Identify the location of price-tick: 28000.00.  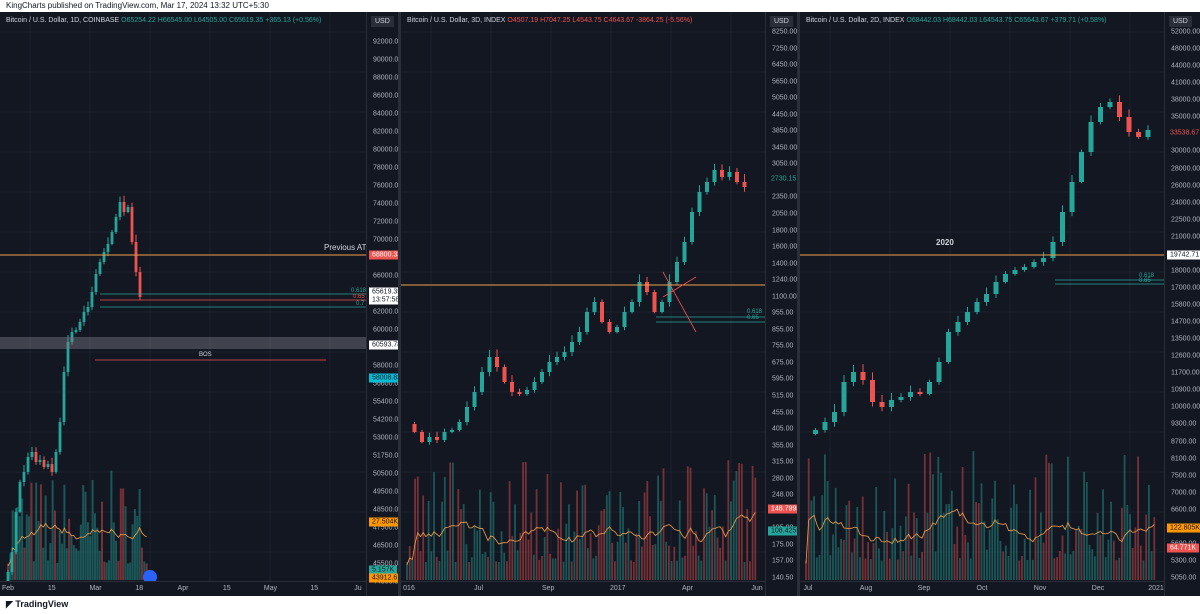
(1185, 168).